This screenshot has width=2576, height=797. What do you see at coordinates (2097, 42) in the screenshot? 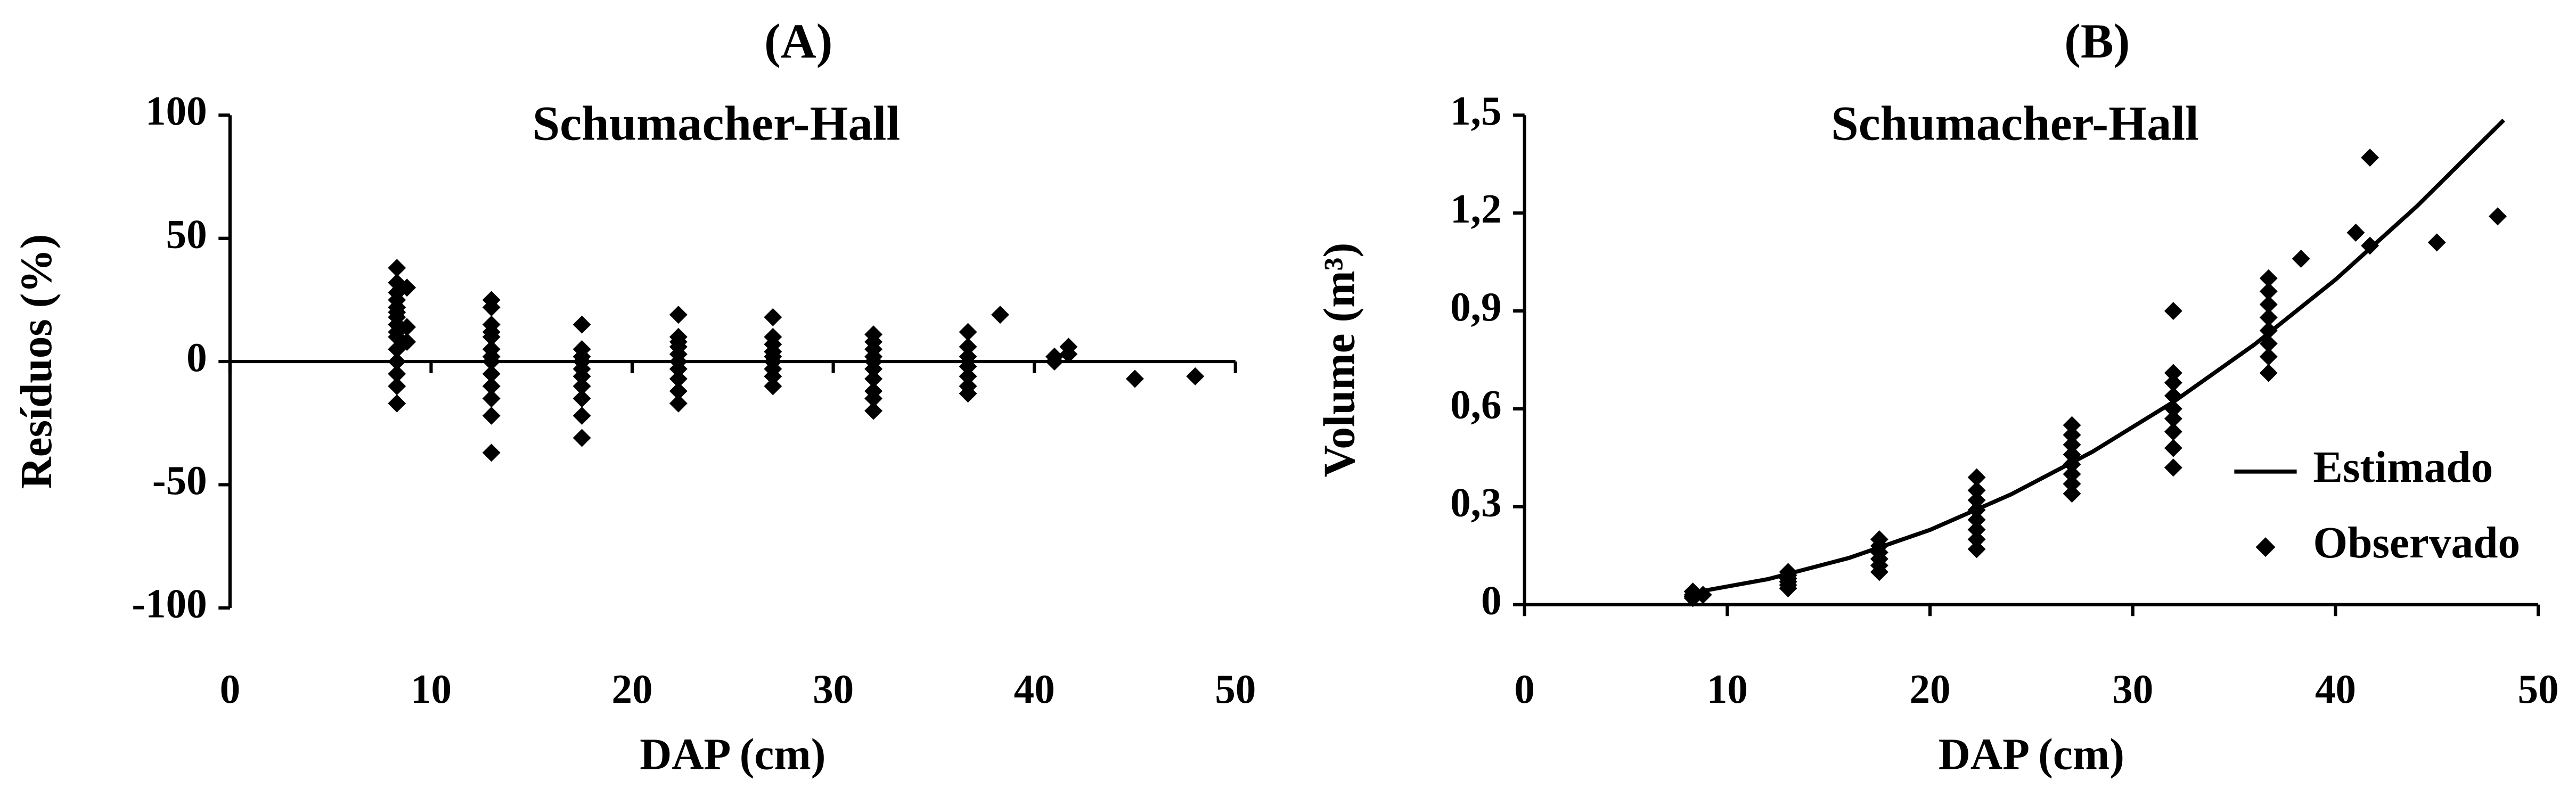
I see `panel-title: (B)` at bounding box center [2097, 42].